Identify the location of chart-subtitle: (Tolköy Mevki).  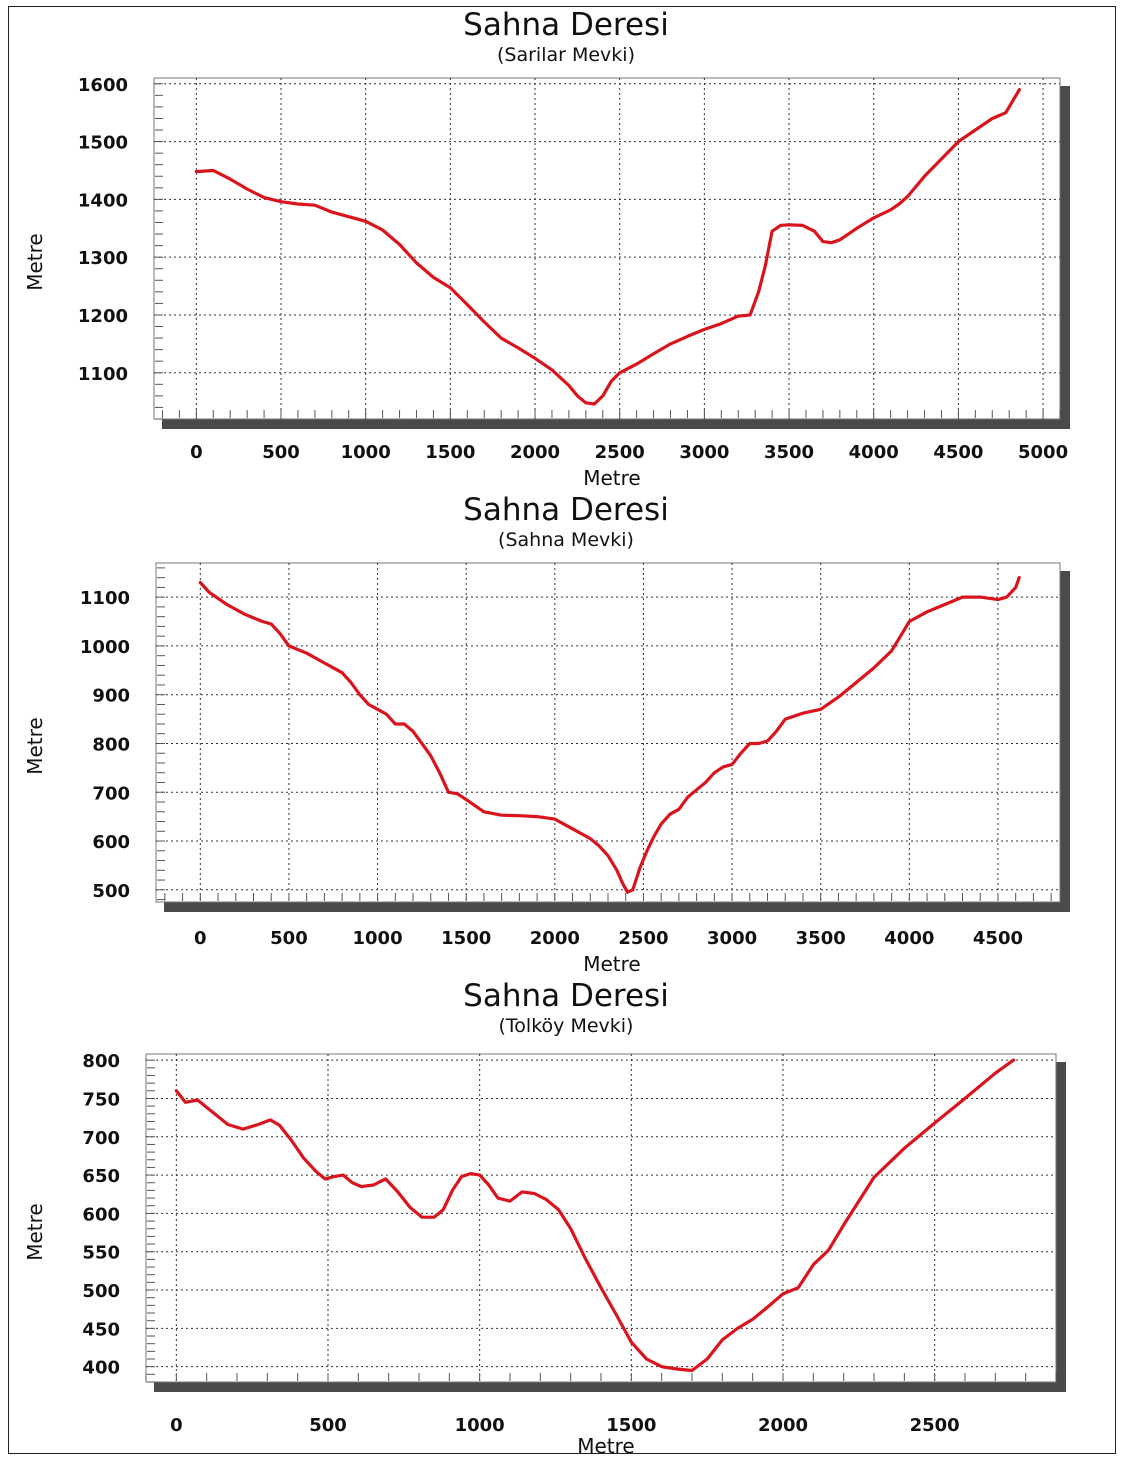
(566, 1026).